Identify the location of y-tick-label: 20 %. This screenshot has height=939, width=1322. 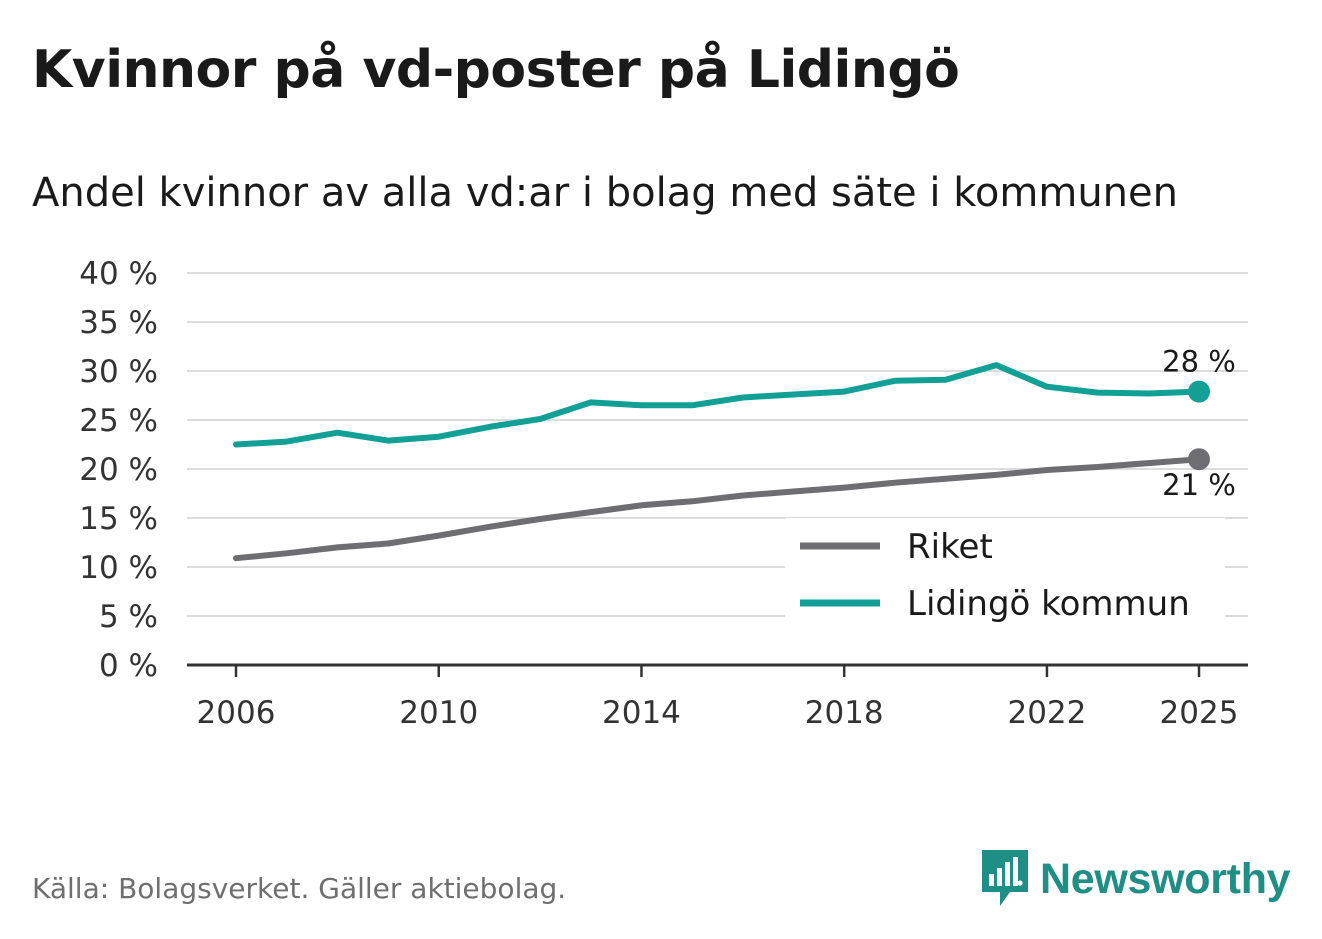
(118, 470).